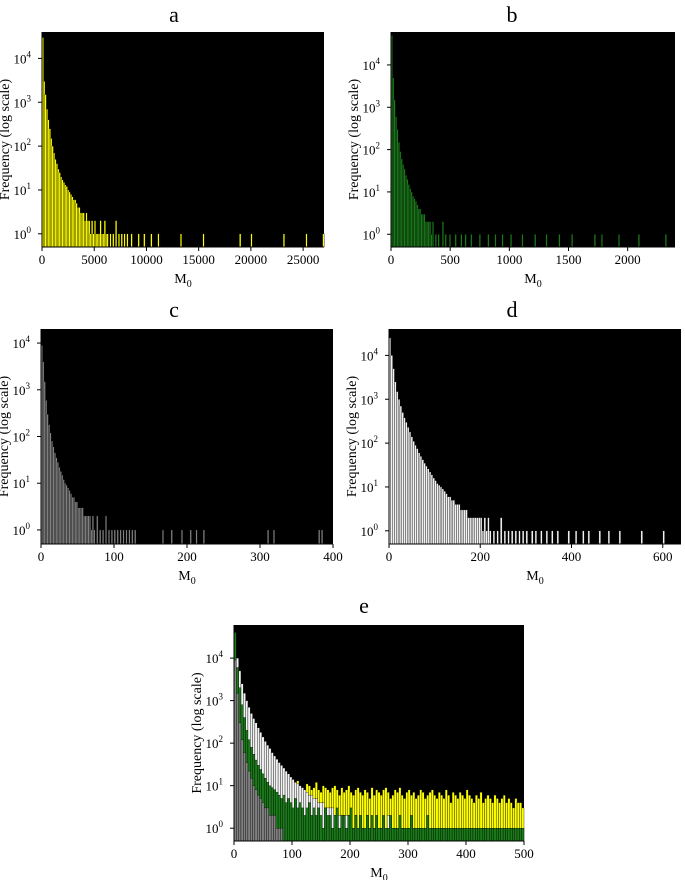  What do you see at coordinates (251, 259) in the screenshot?
I see `x-tick-label: 20000` at bounding box center [251, 259].